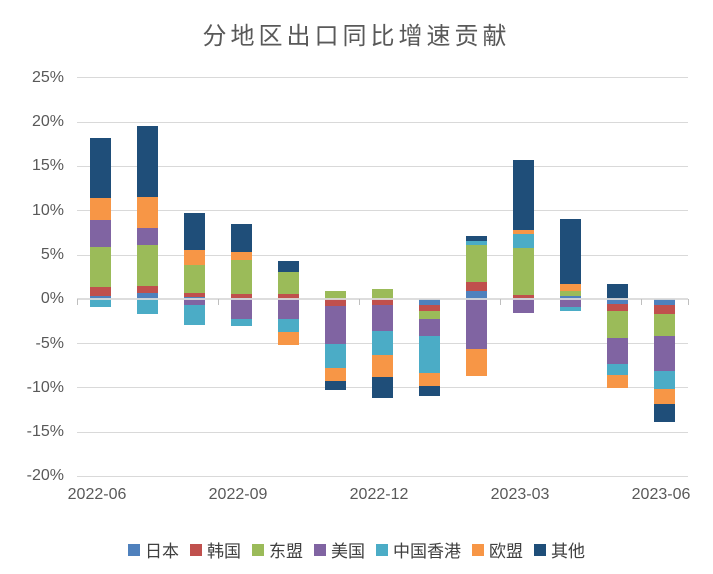 The width and height of the screenshot is (713, 574). I want to click on legend-item: 其他, so click(559, 549).